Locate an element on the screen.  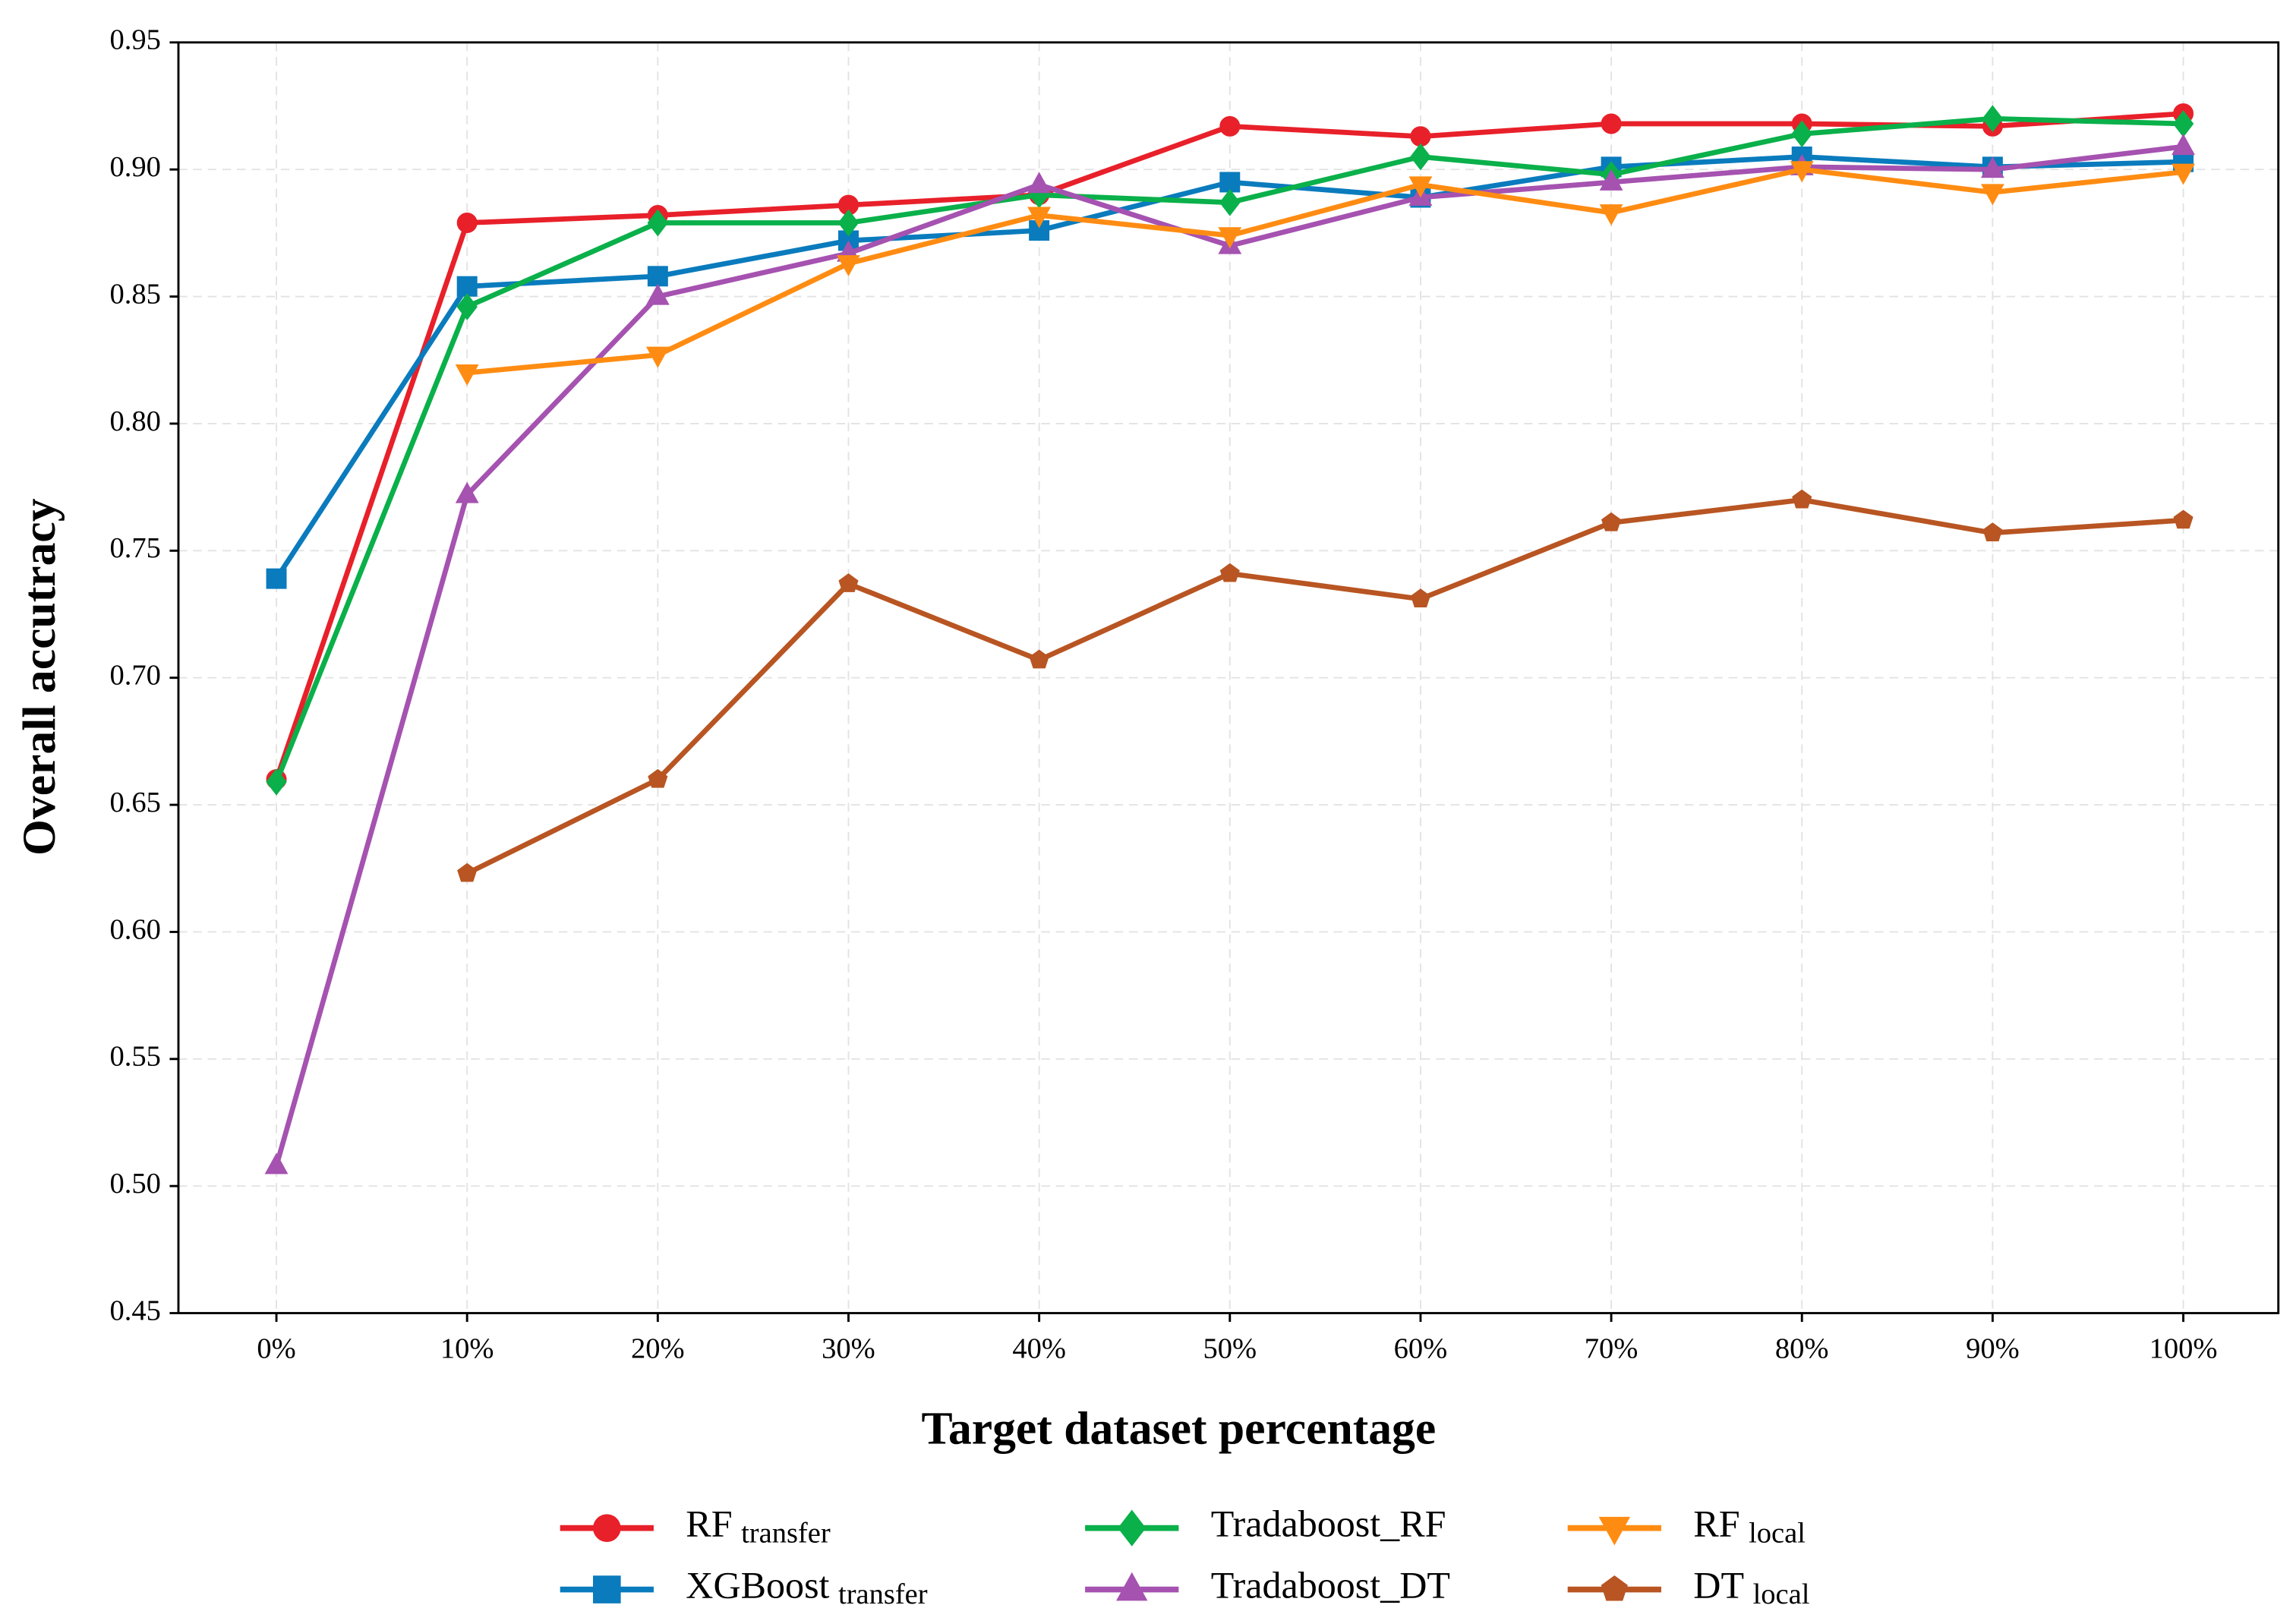
x-tick-label: 10% is located at coordinates (467, 1348).